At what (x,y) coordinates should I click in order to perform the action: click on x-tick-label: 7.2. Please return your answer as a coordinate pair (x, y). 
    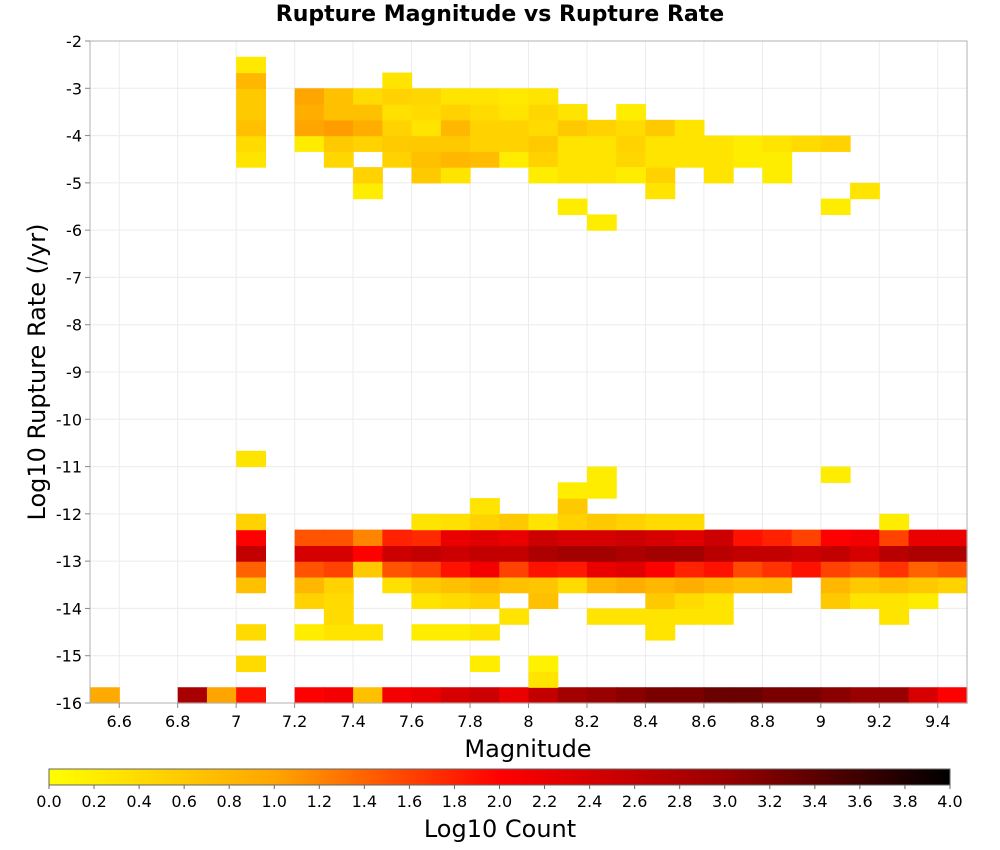
    Looking at the image, I should click on (294, 721).